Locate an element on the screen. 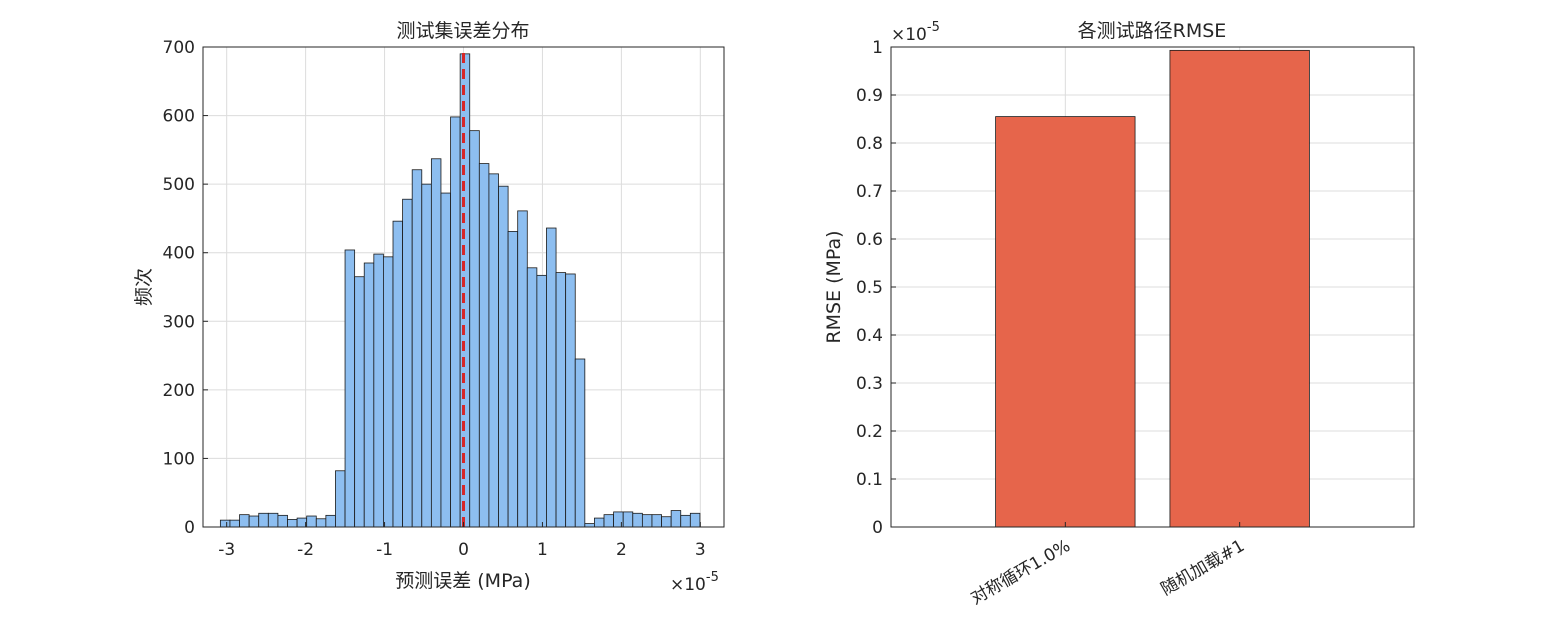  rmse-y-exponent: ×10⁻⁵ is located at coordinates (915, 32).